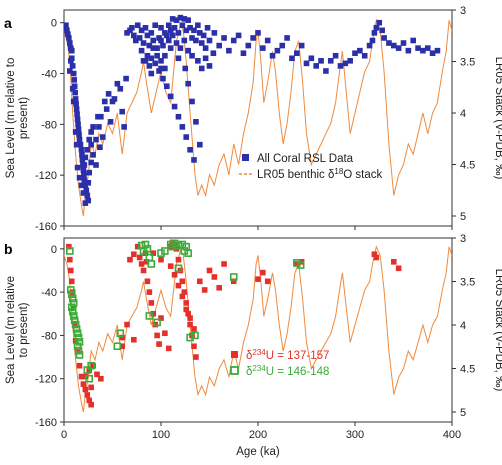 The width and height of the screenshot is (502, 465). What do you see at coordinates (49, 75) in the screenshot?
I see `y-tick-label: -40` at bounding box center [49, 75].